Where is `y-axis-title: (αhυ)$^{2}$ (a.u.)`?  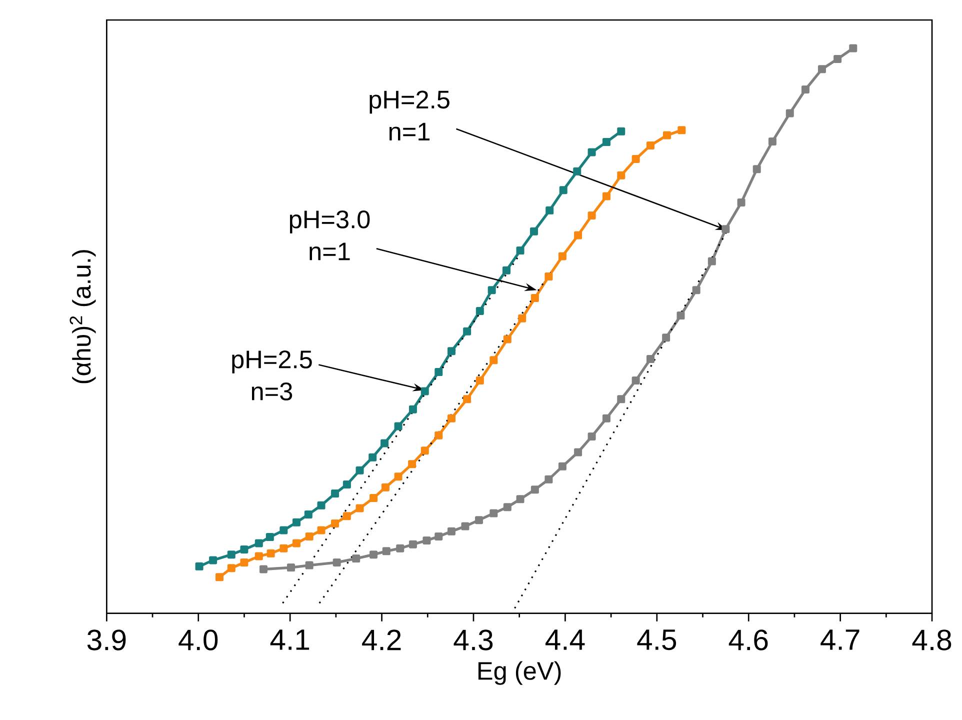
y-axis-title: (αhυ)$^{2}$ (a.u.) is located at coordinates (83, 317).